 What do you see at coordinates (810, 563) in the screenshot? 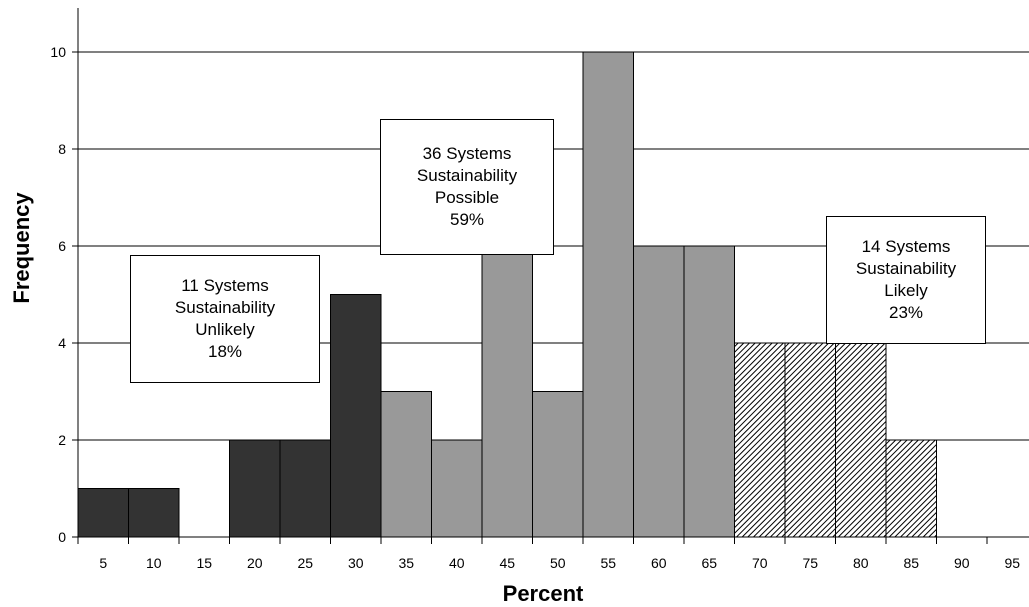
I see `x-tick-label-75: 75` at bounding box center [810, 563].